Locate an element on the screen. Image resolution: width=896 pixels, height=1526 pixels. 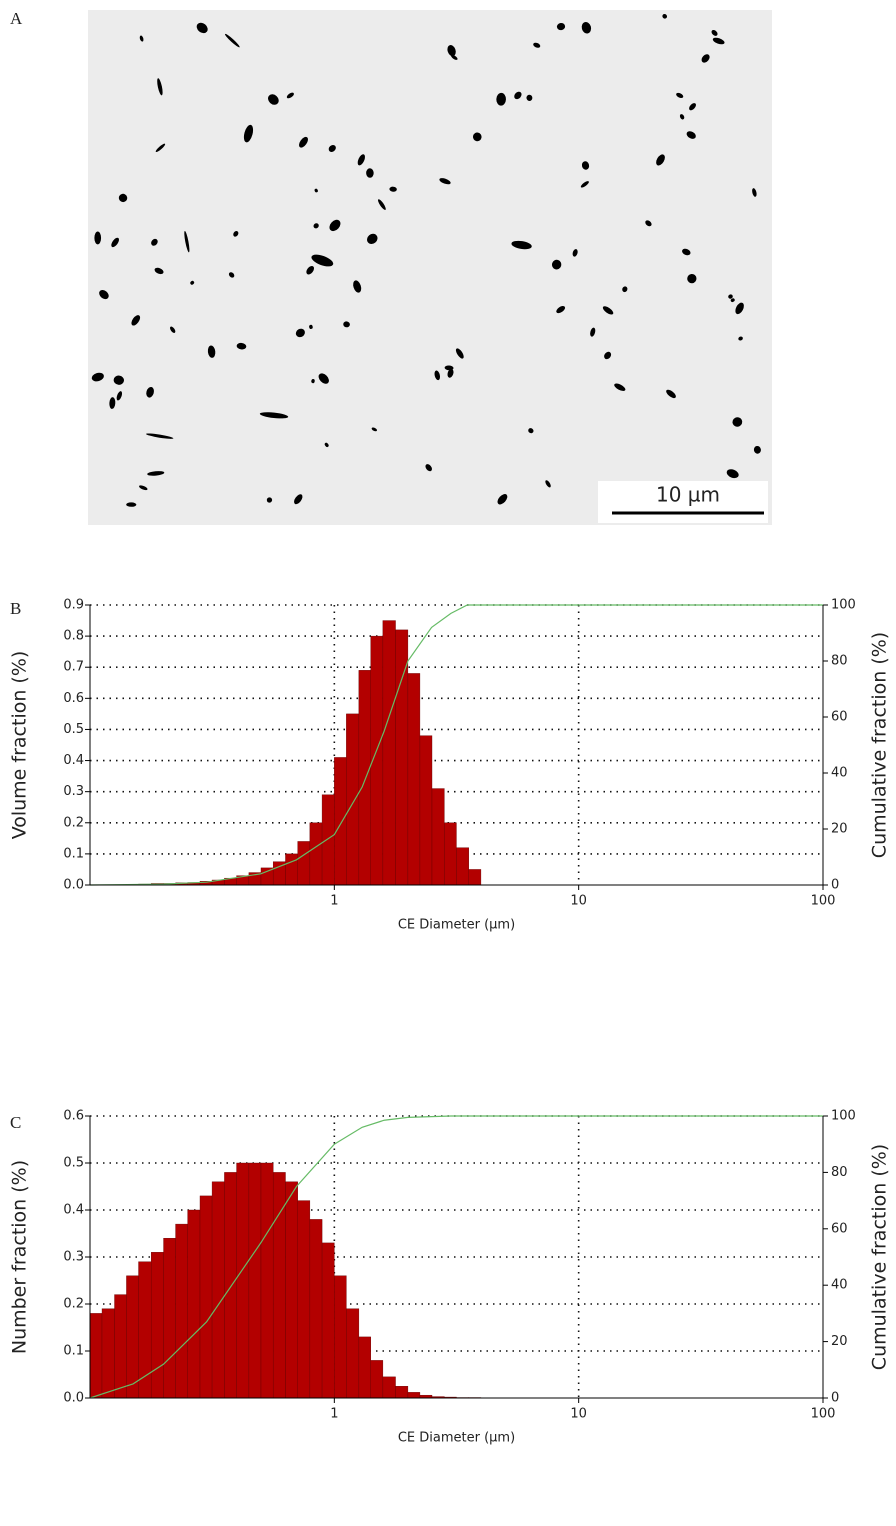
y-tick-label: 0.5 is located at coordinates (73, 729).